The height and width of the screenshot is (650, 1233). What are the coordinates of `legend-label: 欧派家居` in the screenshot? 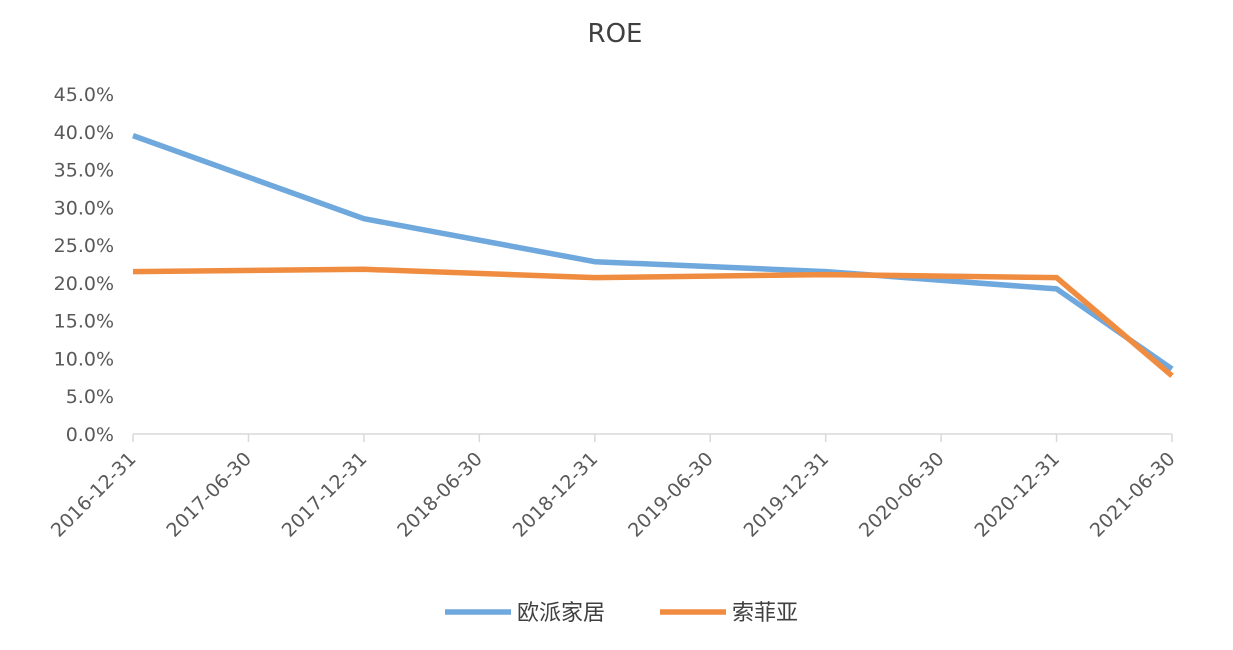 It's located at (561, 613).